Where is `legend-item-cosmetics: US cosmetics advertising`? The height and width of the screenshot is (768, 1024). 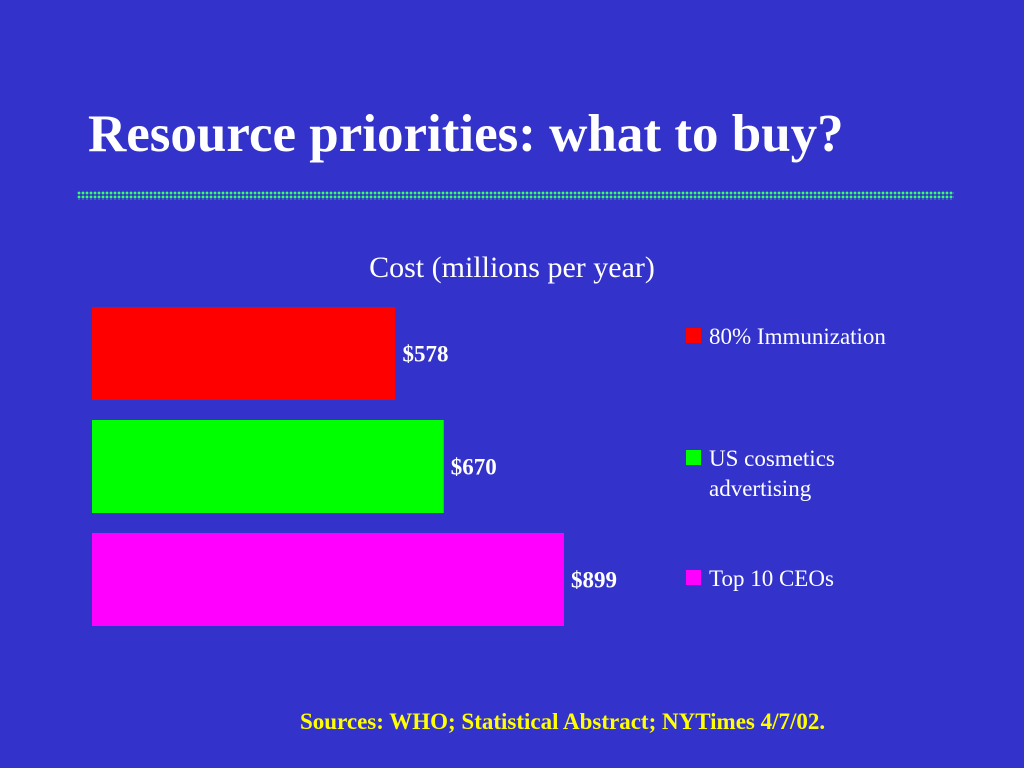 legend-item-cosmetics: US cosmetics advertising is located at coordinates (802, 474).